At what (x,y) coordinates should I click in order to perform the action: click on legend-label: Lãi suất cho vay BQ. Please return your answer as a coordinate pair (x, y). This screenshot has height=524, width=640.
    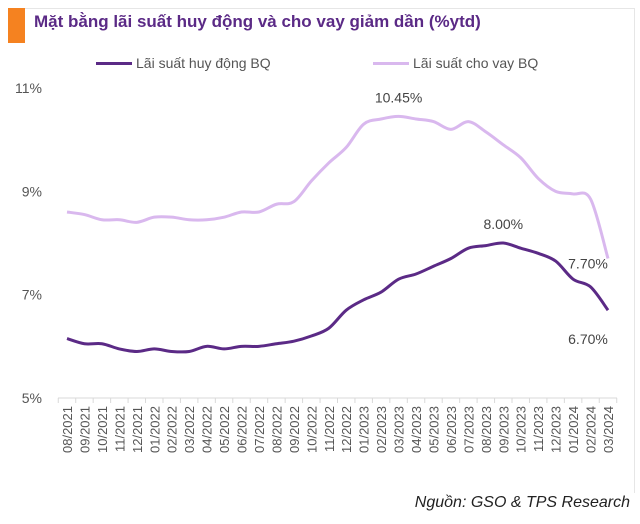
    Looking at the image, I should click on (476, 63).